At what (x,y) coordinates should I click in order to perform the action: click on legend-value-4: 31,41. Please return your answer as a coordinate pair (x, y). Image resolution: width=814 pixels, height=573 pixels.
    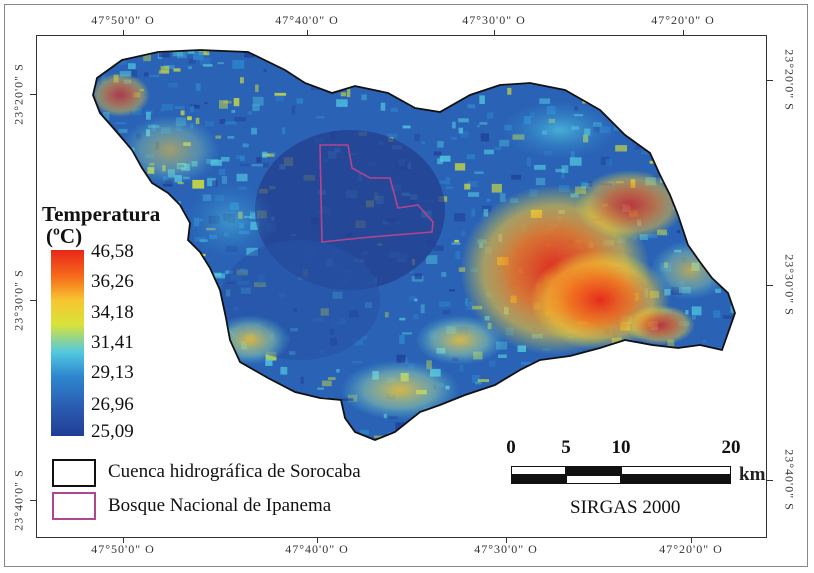
    Looking at the image, I should click on (112, 342).